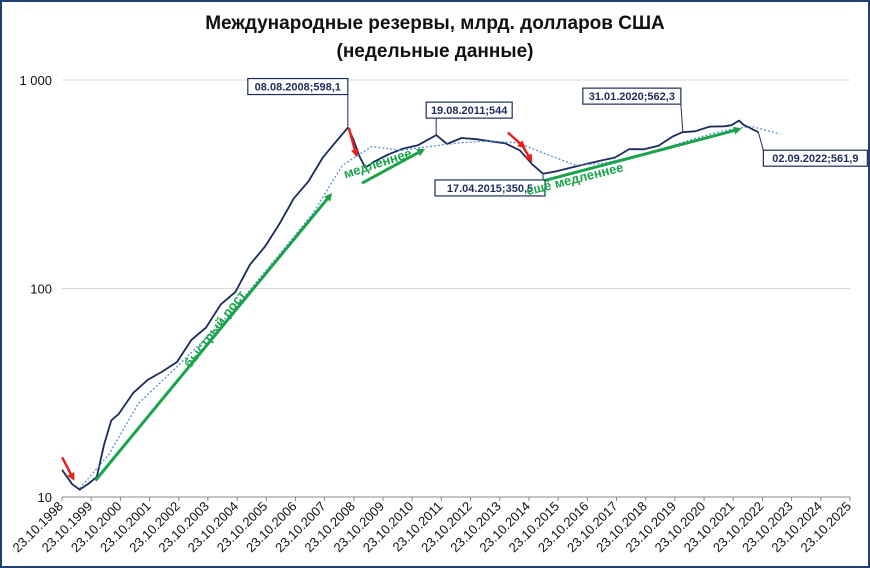 This screenshot has height=568, width=870. Describe the element at coordinates (215, 329) in the screenshot. I see `trend-label: быстрый рост` at that location.